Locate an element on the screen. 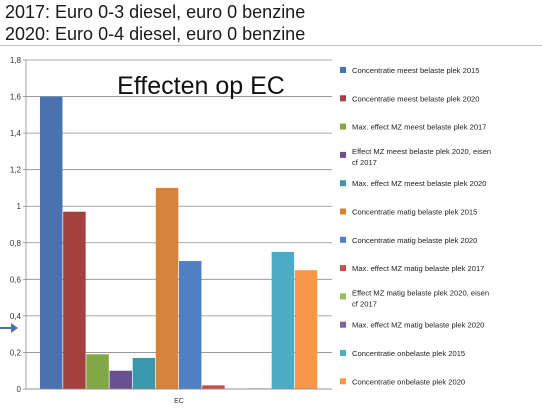 The image size is (542, 409). legend-label: Max. effect MZ matig belaste plek 2020 is located at coordinates (418, 325).